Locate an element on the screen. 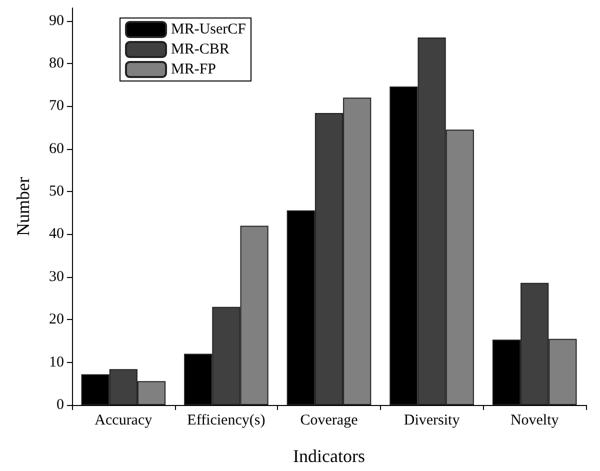 The image size is (600, 471). y-tick-label: 70 is located at coordinates (56, 106).